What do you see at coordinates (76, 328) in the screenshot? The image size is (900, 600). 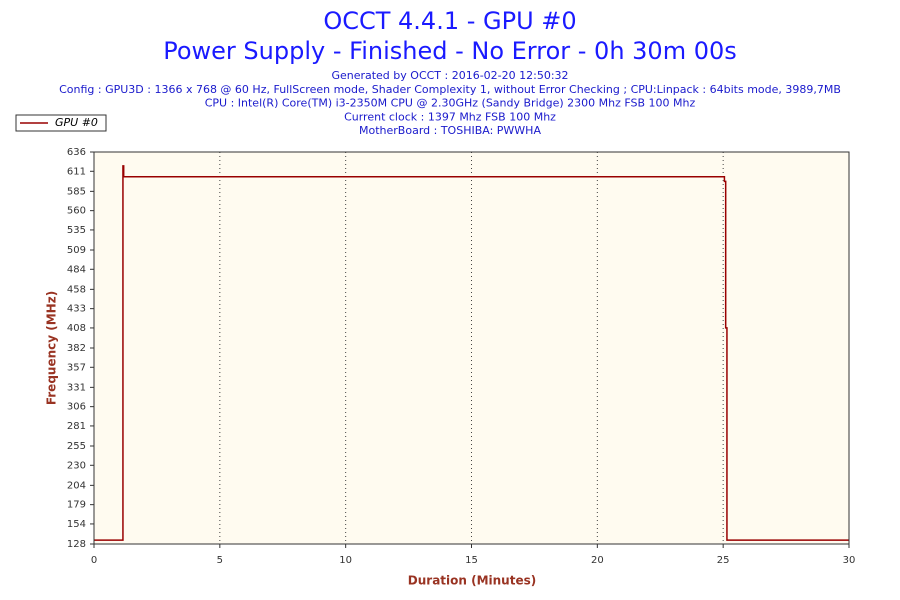 I see `y-tick-label: 408` at bounding box center [76, 328].